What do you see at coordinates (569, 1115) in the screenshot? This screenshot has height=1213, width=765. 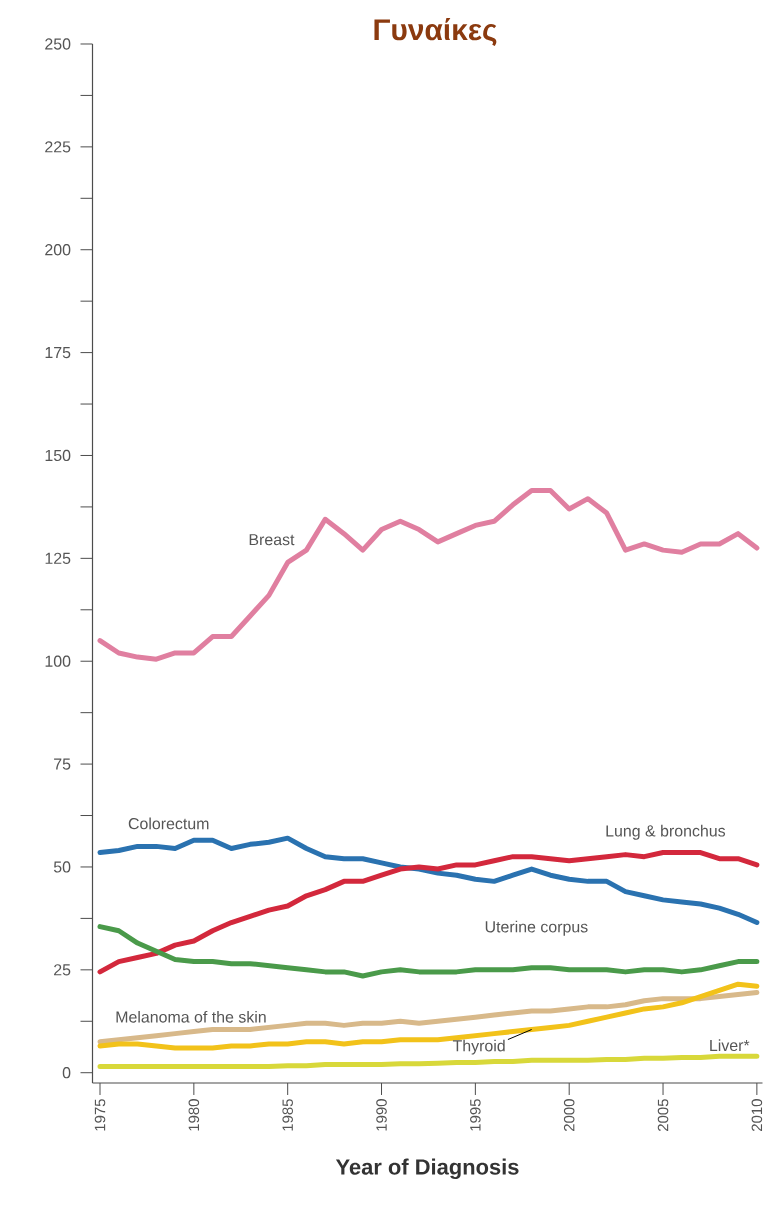 I see `x-tick-label: 2000` at bounding box center [569, 1115].